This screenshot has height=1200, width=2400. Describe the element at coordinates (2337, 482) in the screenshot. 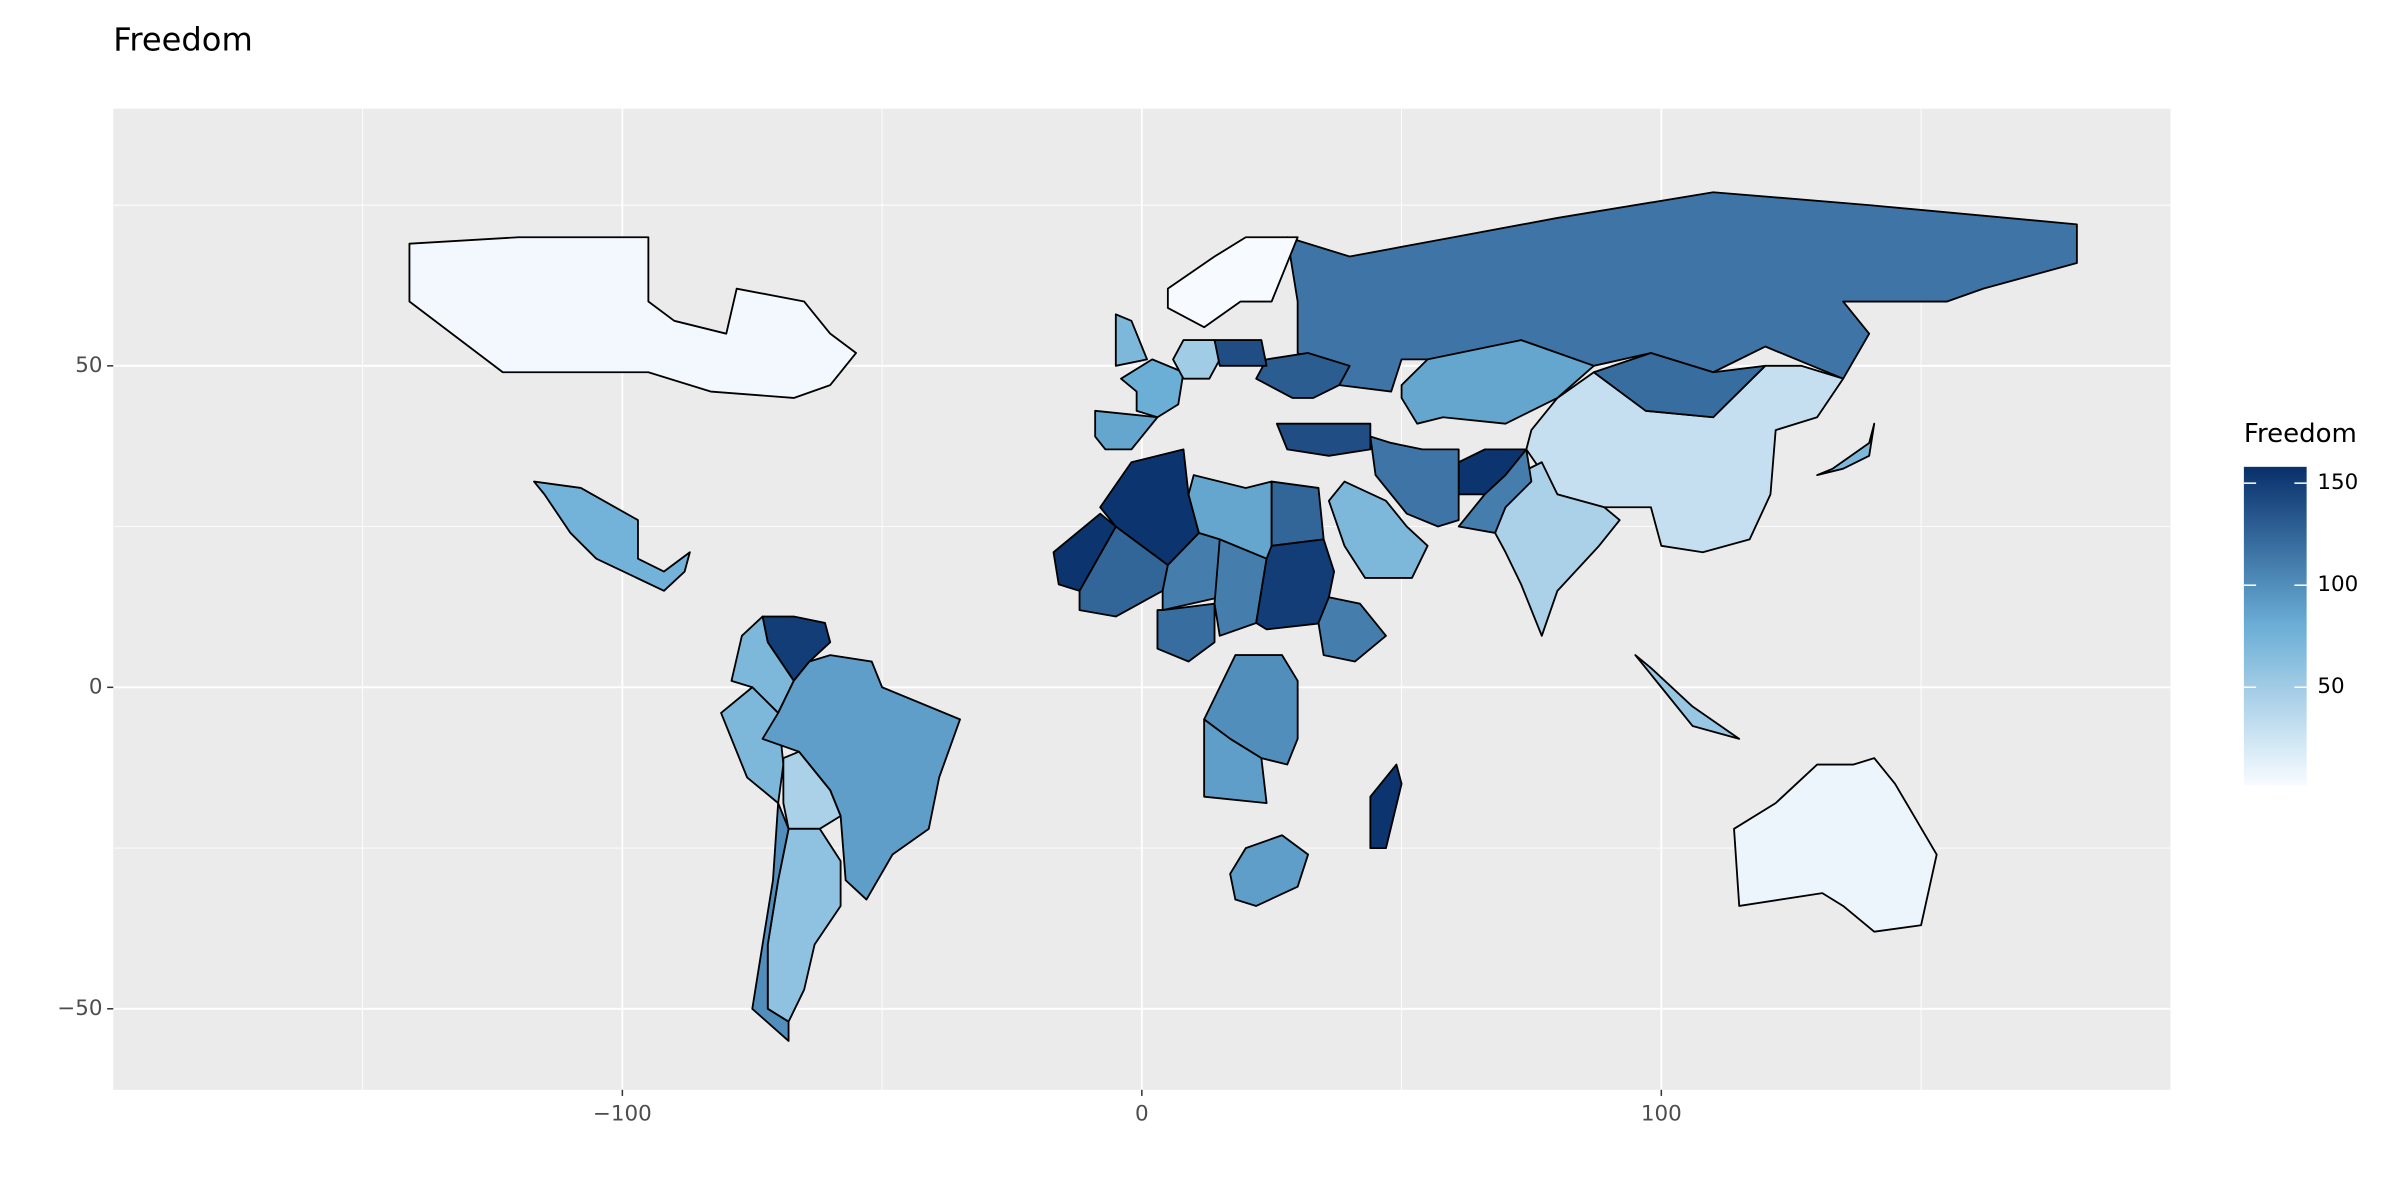

I see `colorbar-tick-label: 150` at that location.